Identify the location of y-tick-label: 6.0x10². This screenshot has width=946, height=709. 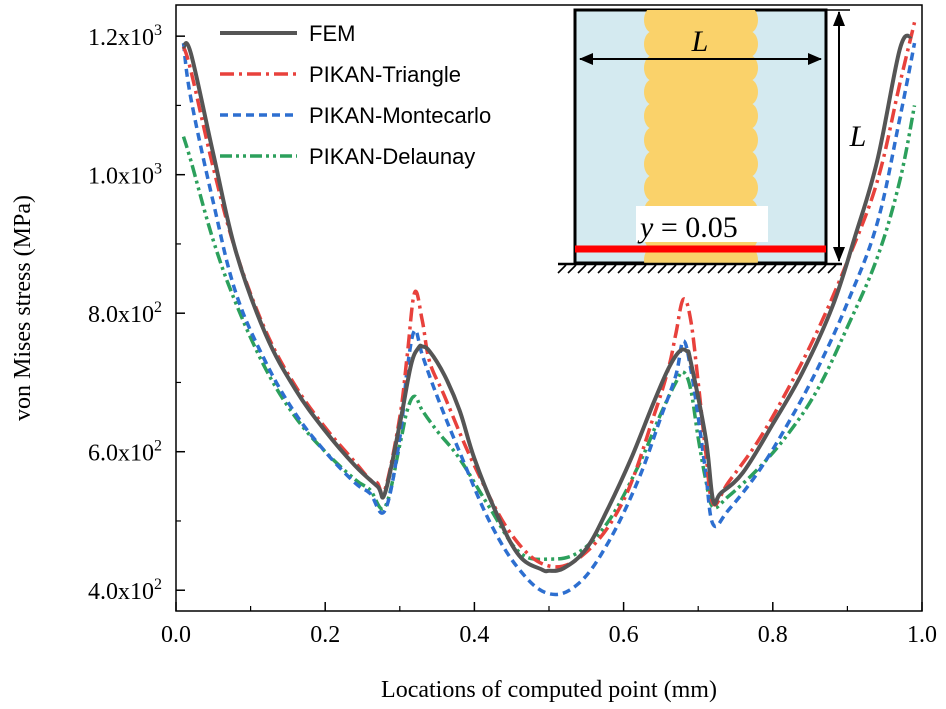
(125, 452).